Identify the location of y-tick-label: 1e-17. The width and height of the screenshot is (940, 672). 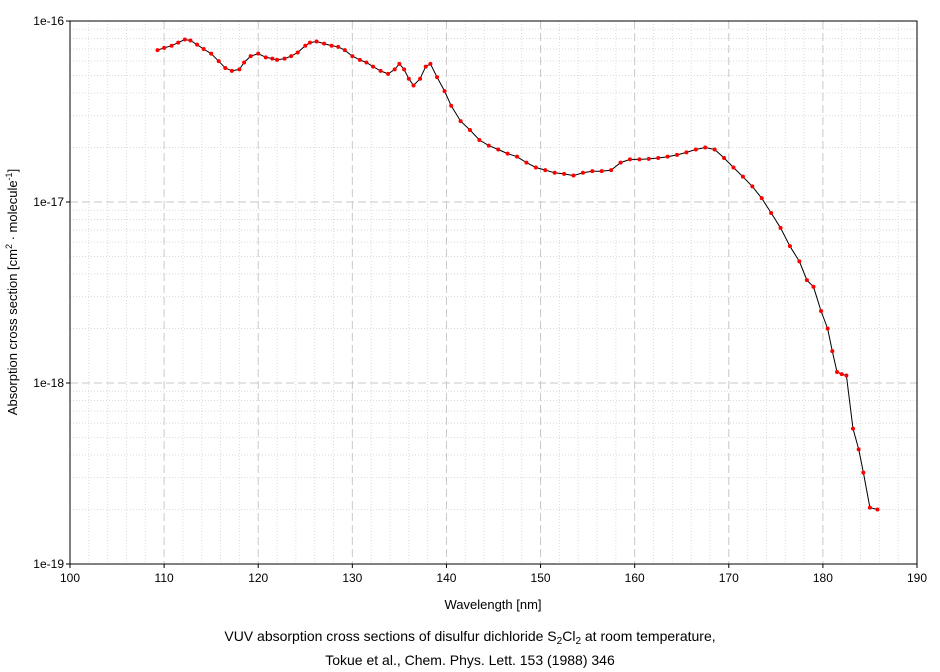
(48, 202).